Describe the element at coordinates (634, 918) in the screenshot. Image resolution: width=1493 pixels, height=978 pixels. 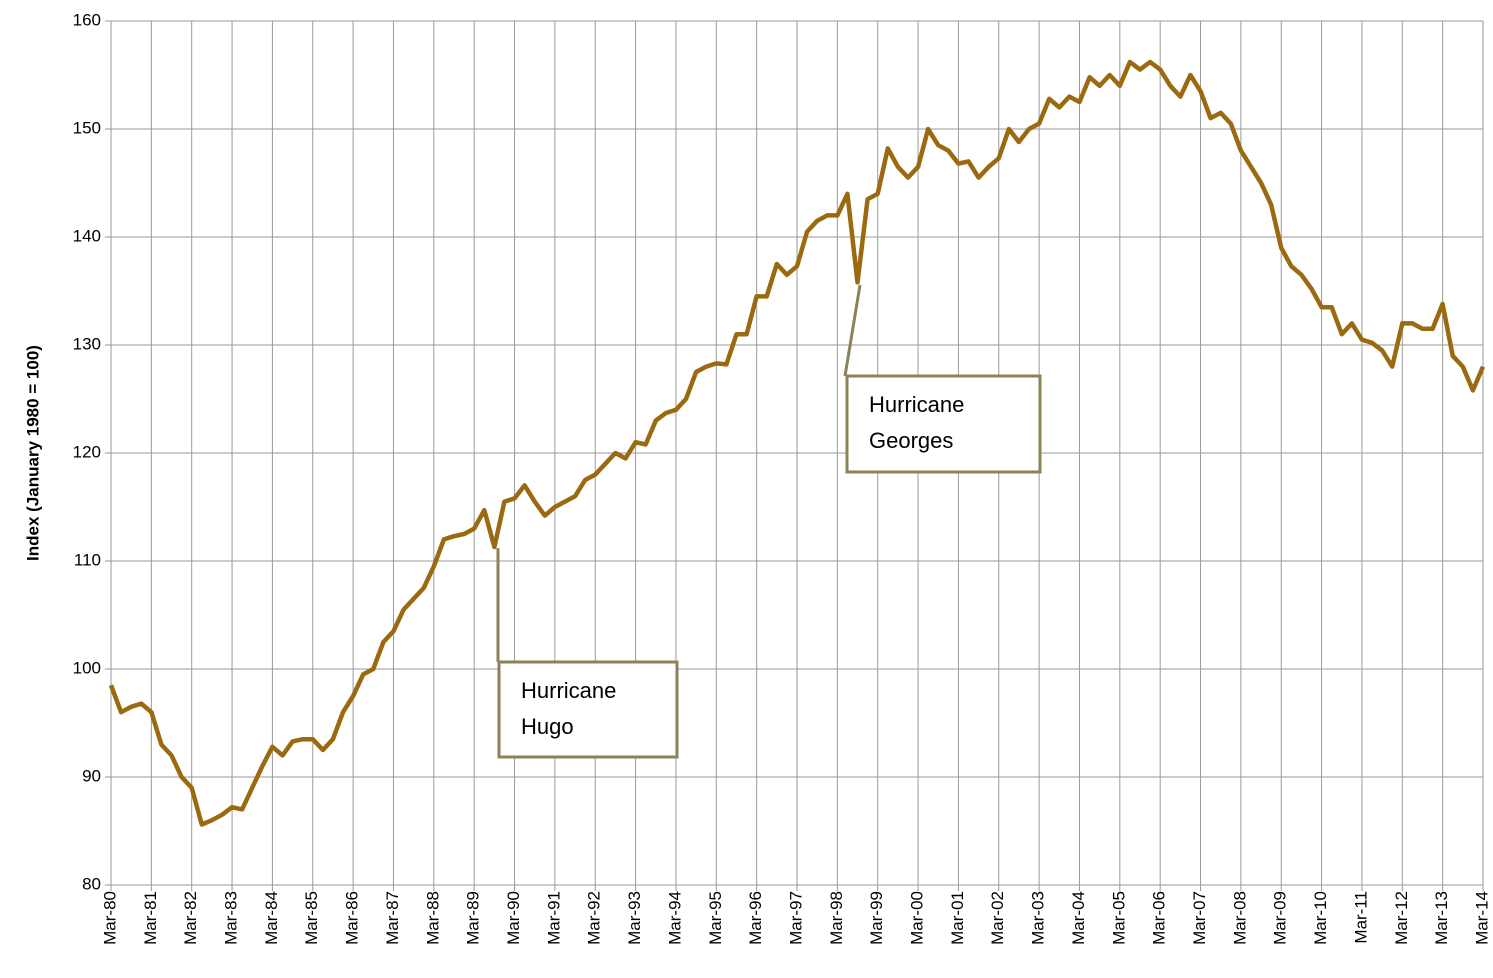
I see `x-tick-label: Mar-93` at that location.